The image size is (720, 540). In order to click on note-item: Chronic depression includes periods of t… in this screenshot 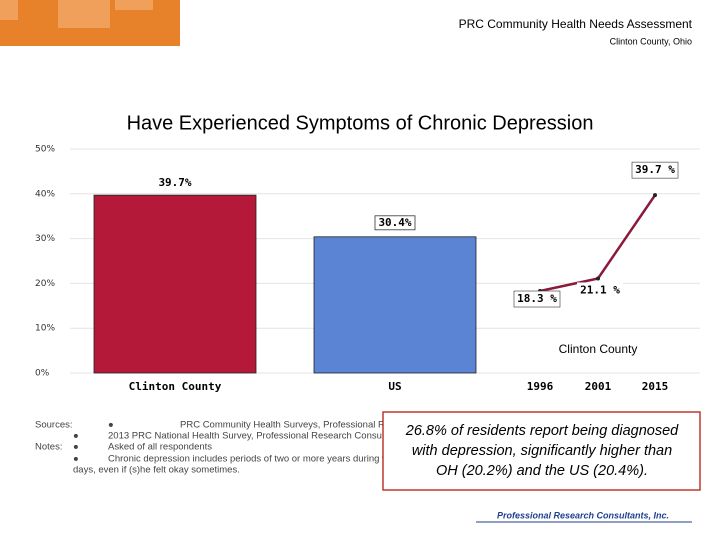, I will do `click(354, 459)`.